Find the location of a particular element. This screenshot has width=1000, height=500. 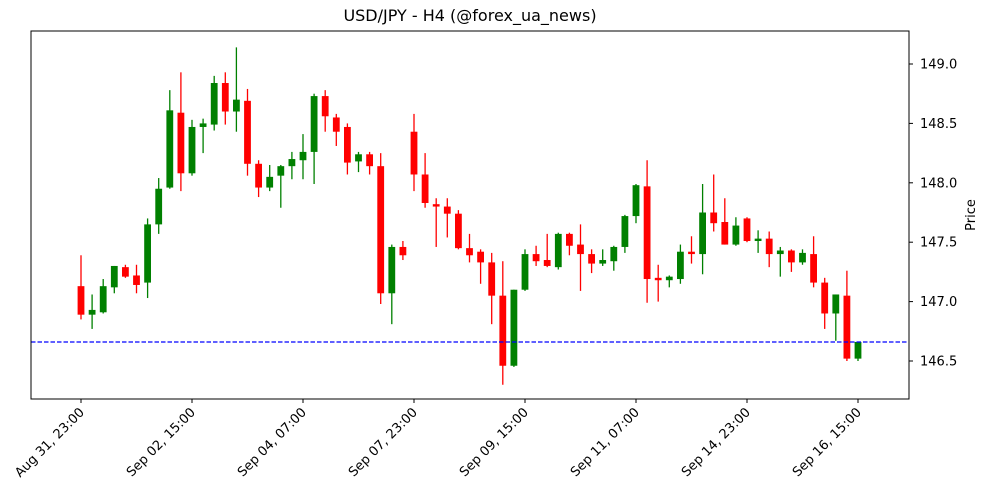

x-tick-label: Sep 04, 07:00 is located at coordinates (272, 442).